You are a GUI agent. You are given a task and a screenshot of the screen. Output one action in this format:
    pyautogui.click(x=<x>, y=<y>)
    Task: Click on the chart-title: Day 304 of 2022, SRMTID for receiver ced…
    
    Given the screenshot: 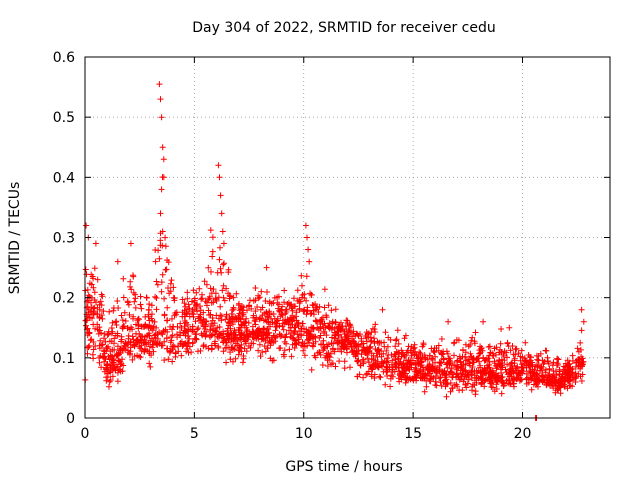 What is the action you would take?
    pyautogui.click(x=343, y=28)
    